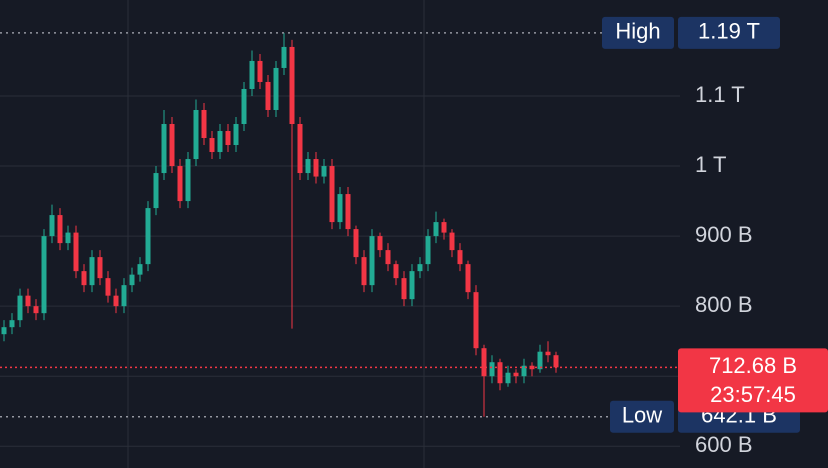 The image size is (828, 468). What do you see at coordinates (720, 94) in the screenshot?
I see `y-tick-label: 1.1 T` at bounding box center [720, 94].